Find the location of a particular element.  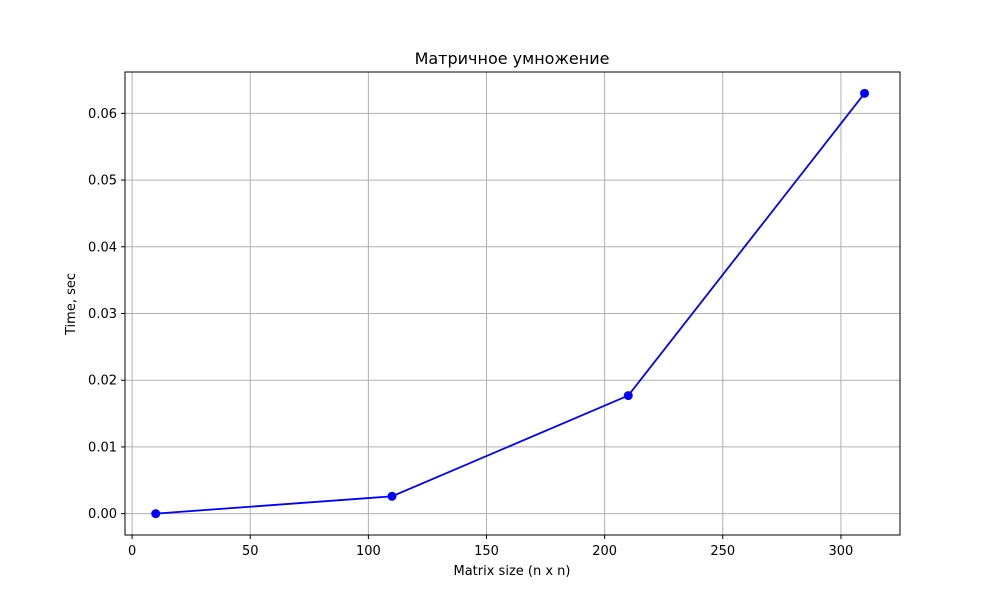

x-tick-label: 50 is located at coordinates (250, 551).